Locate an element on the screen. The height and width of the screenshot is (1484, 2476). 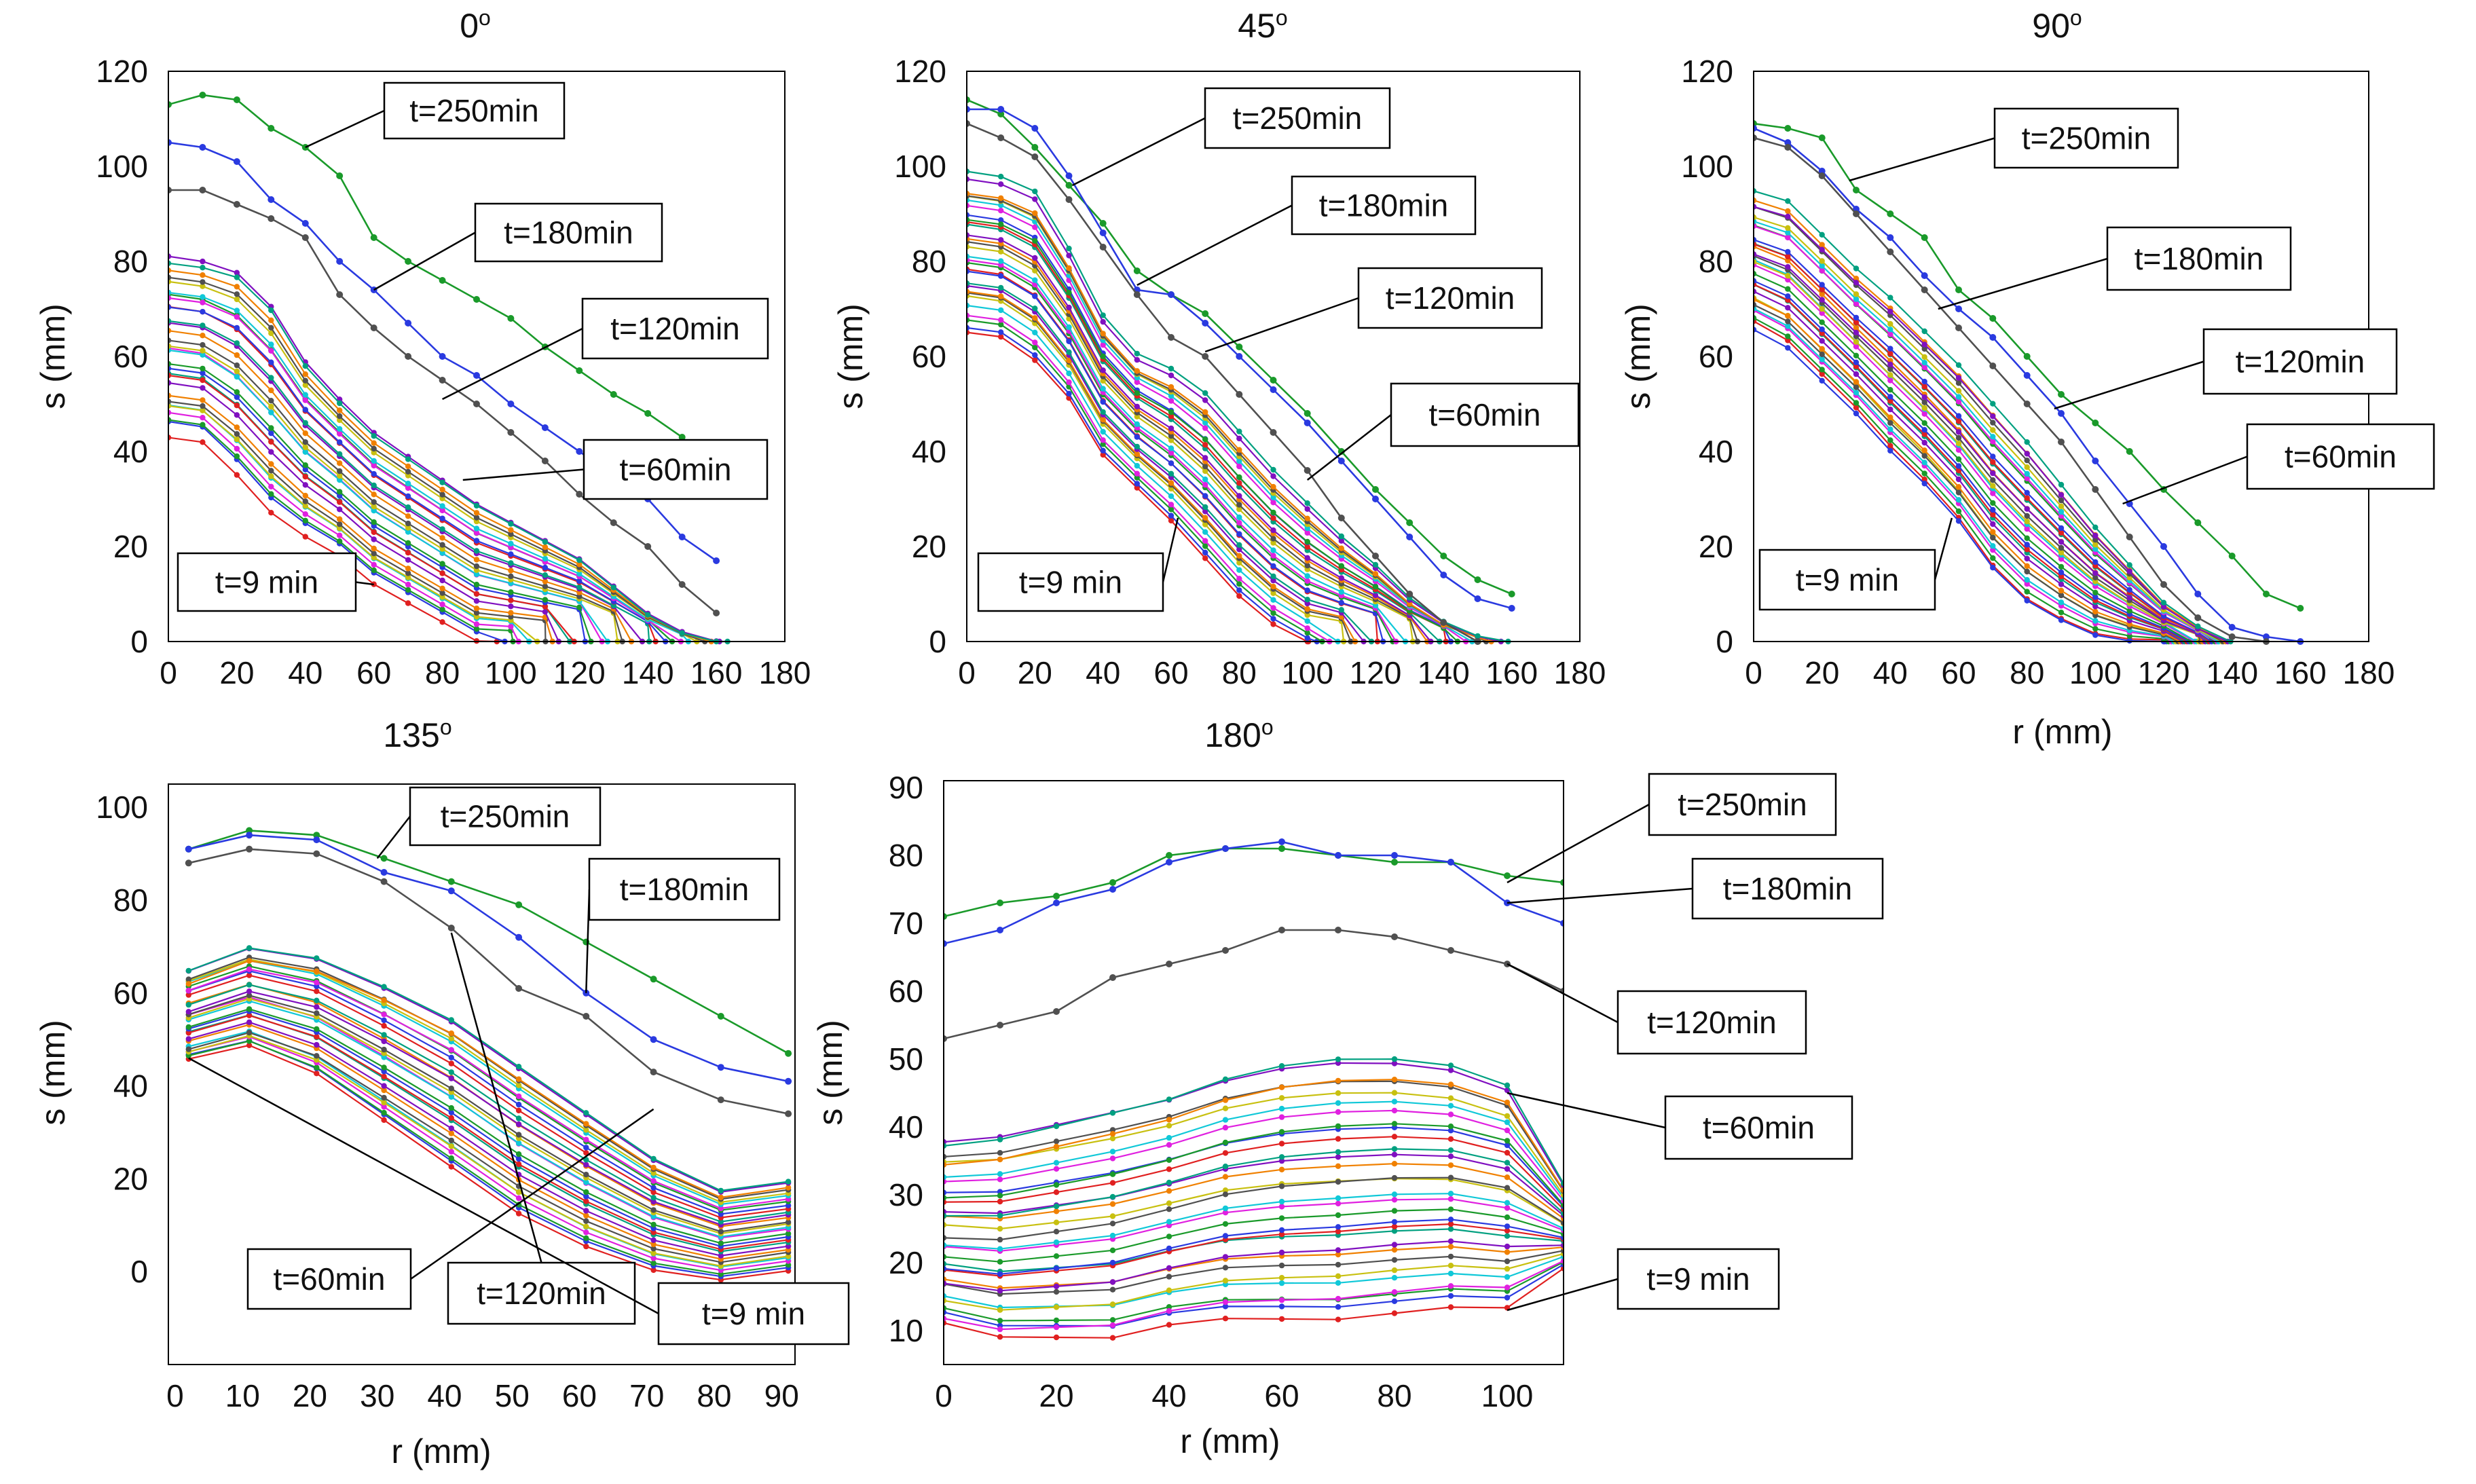
panel-3-x-axis-label: r (mm) is located at coordinates (441, 1451).